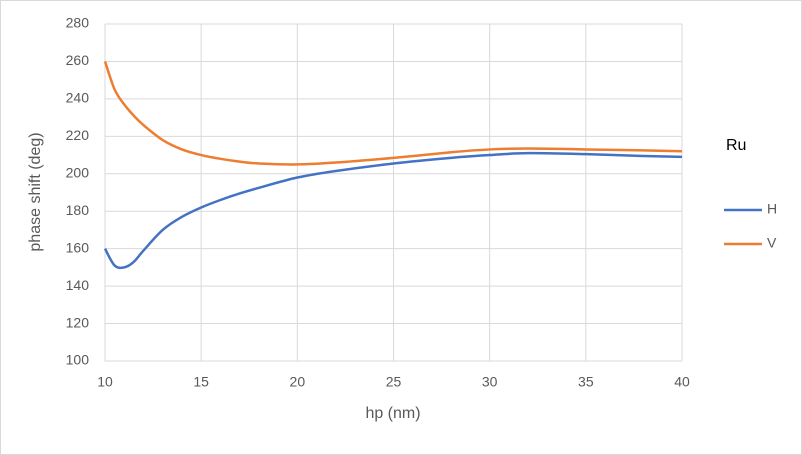 The height and width of the screenshot is (455, 802). What do you see at coordinates (682, 382) in the screenshot?
I see `x-tick-label: 40` at bounding box center [682, 382].